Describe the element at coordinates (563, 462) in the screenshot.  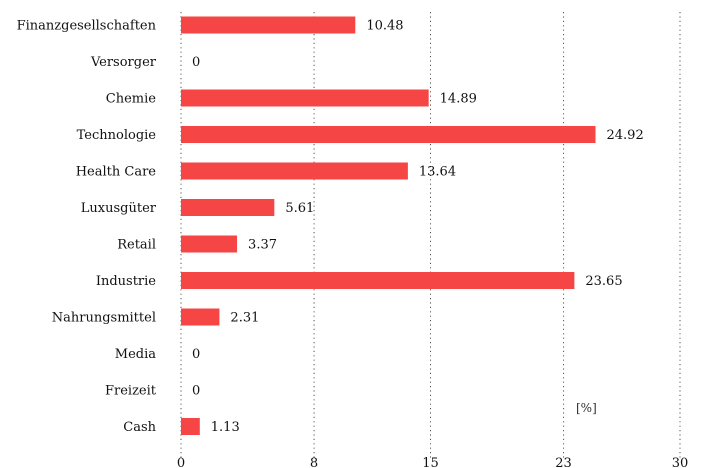
I see `x-tick-label: 23` at that location.